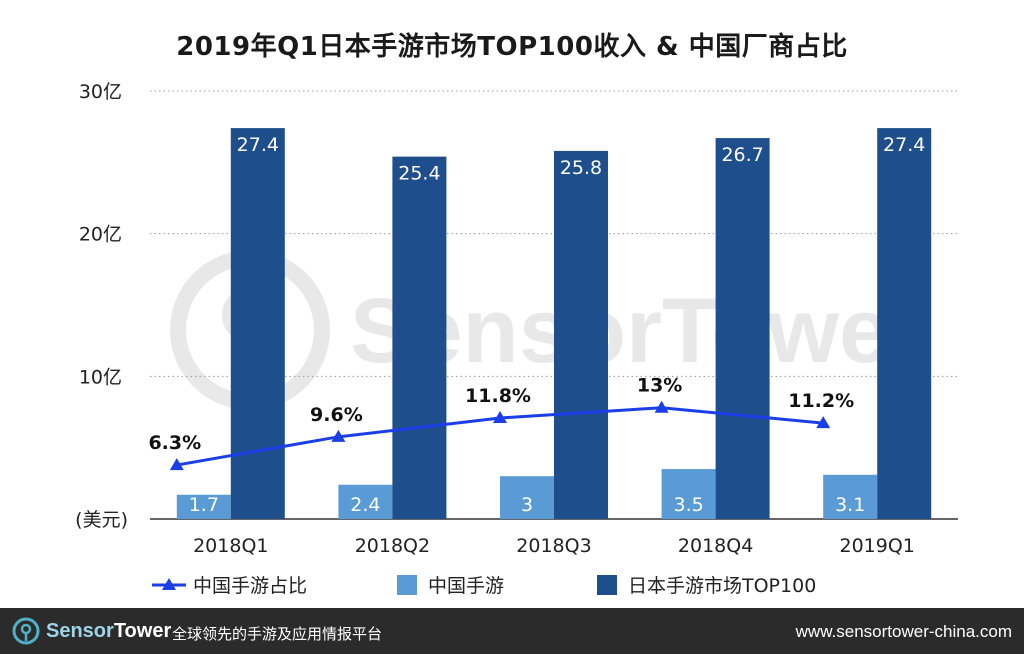  What do you see at coordinates (466, 586) in the screenshot?
I see `legend-label-china: 中国手游` at bounding box center [466, 586].